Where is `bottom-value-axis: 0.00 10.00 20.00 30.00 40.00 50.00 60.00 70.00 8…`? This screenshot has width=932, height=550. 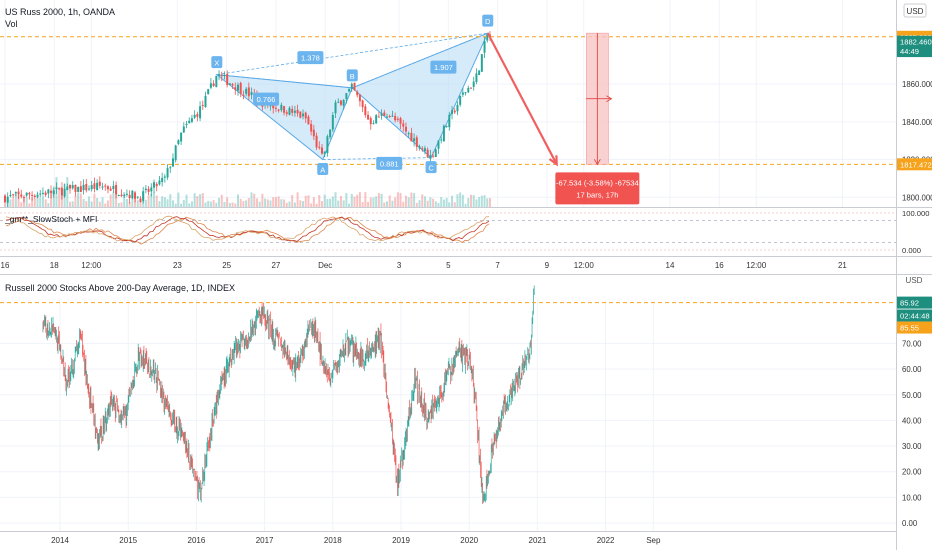
bottom-value-axis: 0.00 10.00 20.00 30.00 40.00 50.00 60.00 70.00 8… is located at coordinates (914, 412).